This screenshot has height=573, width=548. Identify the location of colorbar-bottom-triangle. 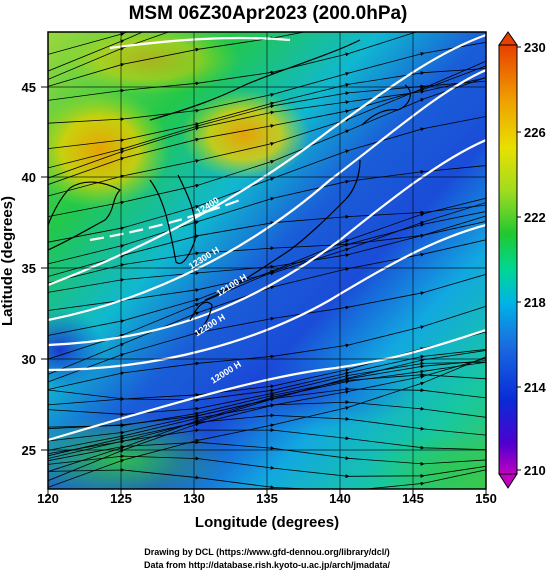
(508, 481).